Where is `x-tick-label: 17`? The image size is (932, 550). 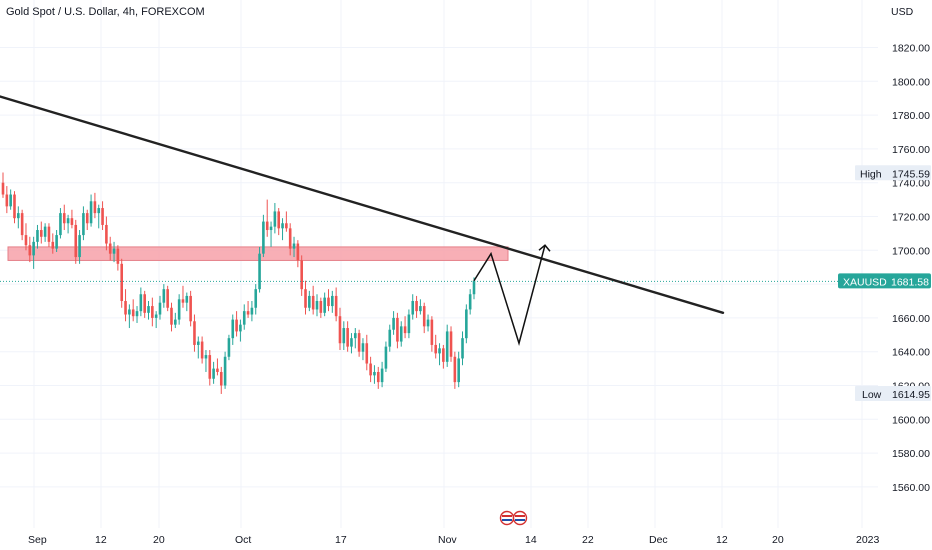
x-tick-label: 17 is located at coordinates (341, 540).